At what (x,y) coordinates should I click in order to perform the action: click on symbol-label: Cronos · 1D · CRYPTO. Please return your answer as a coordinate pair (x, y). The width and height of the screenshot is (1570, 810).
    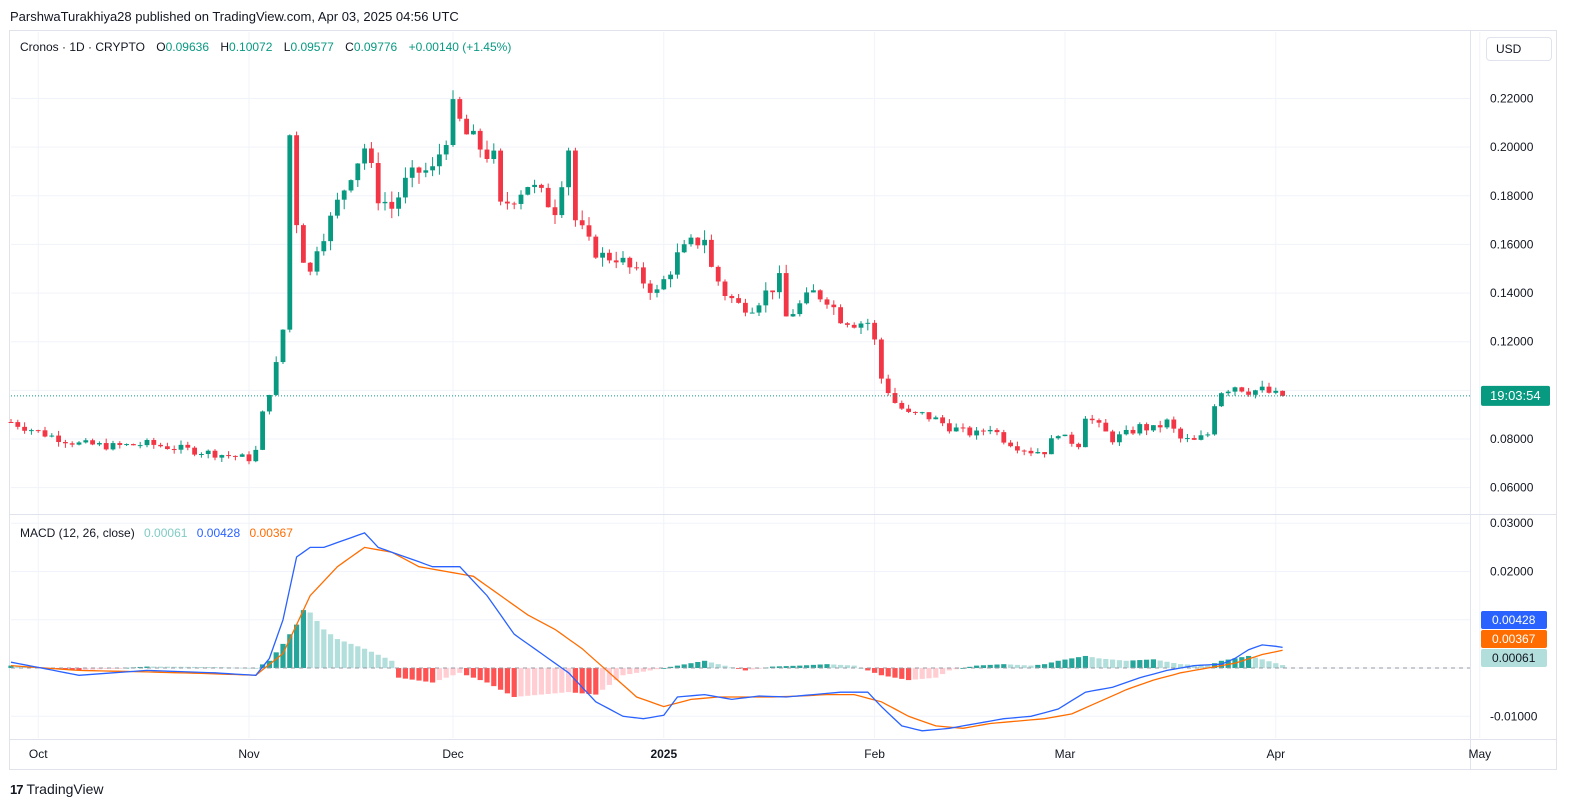
    Looking at the image, I should click on (82, 47).